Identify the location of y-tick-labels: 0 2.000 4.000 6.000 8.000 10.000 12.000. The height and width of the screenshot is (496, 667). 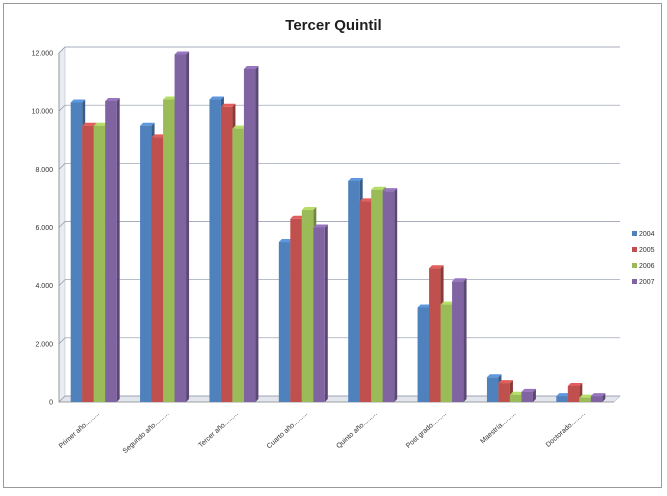
(43, 229).